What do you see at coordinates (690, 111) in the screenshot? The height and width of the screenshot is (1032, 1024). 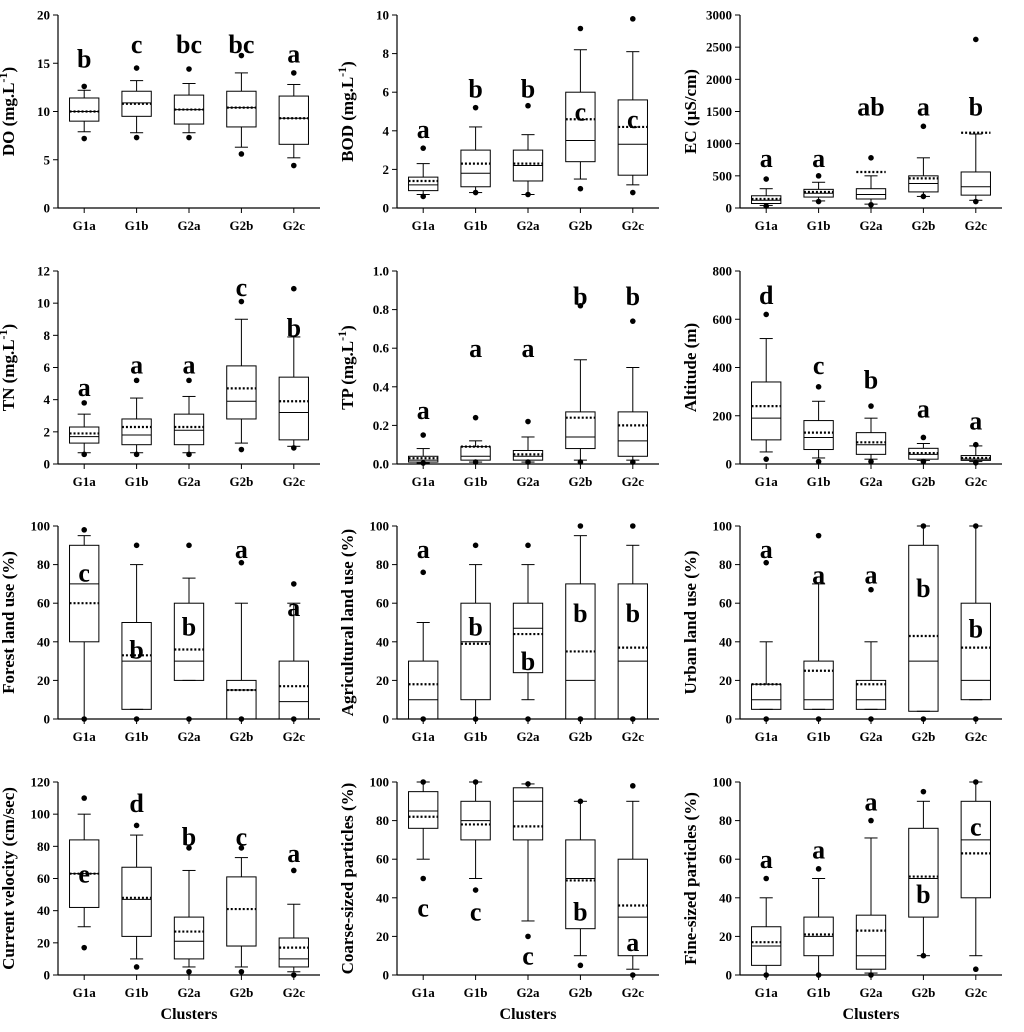 I see `y-axis-label-main: EC (µS/cm)` at bounding box center [690, 111].